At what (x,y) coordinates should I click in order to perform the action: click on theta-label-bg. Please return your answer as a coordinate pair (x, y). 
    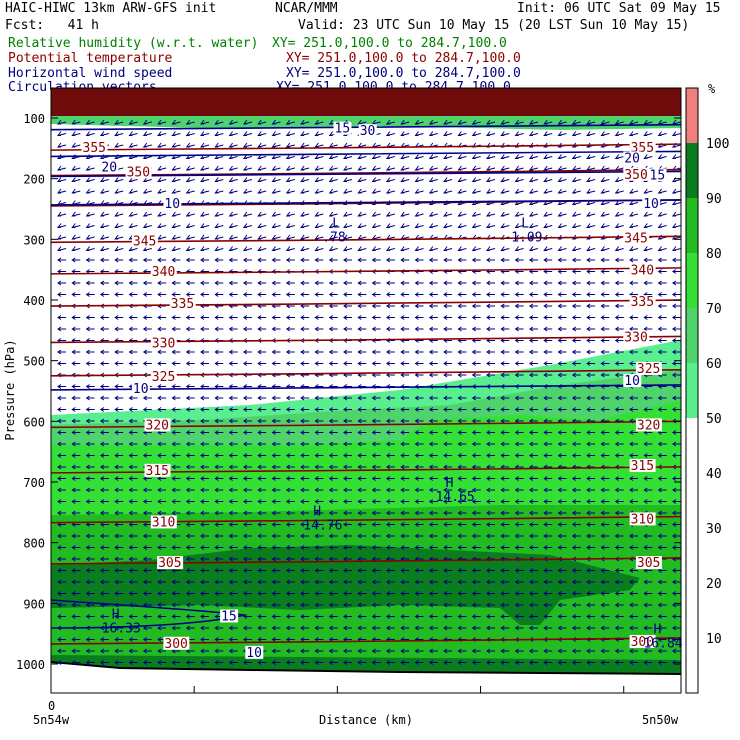
    Looking at the image, I should click on (94, 148).